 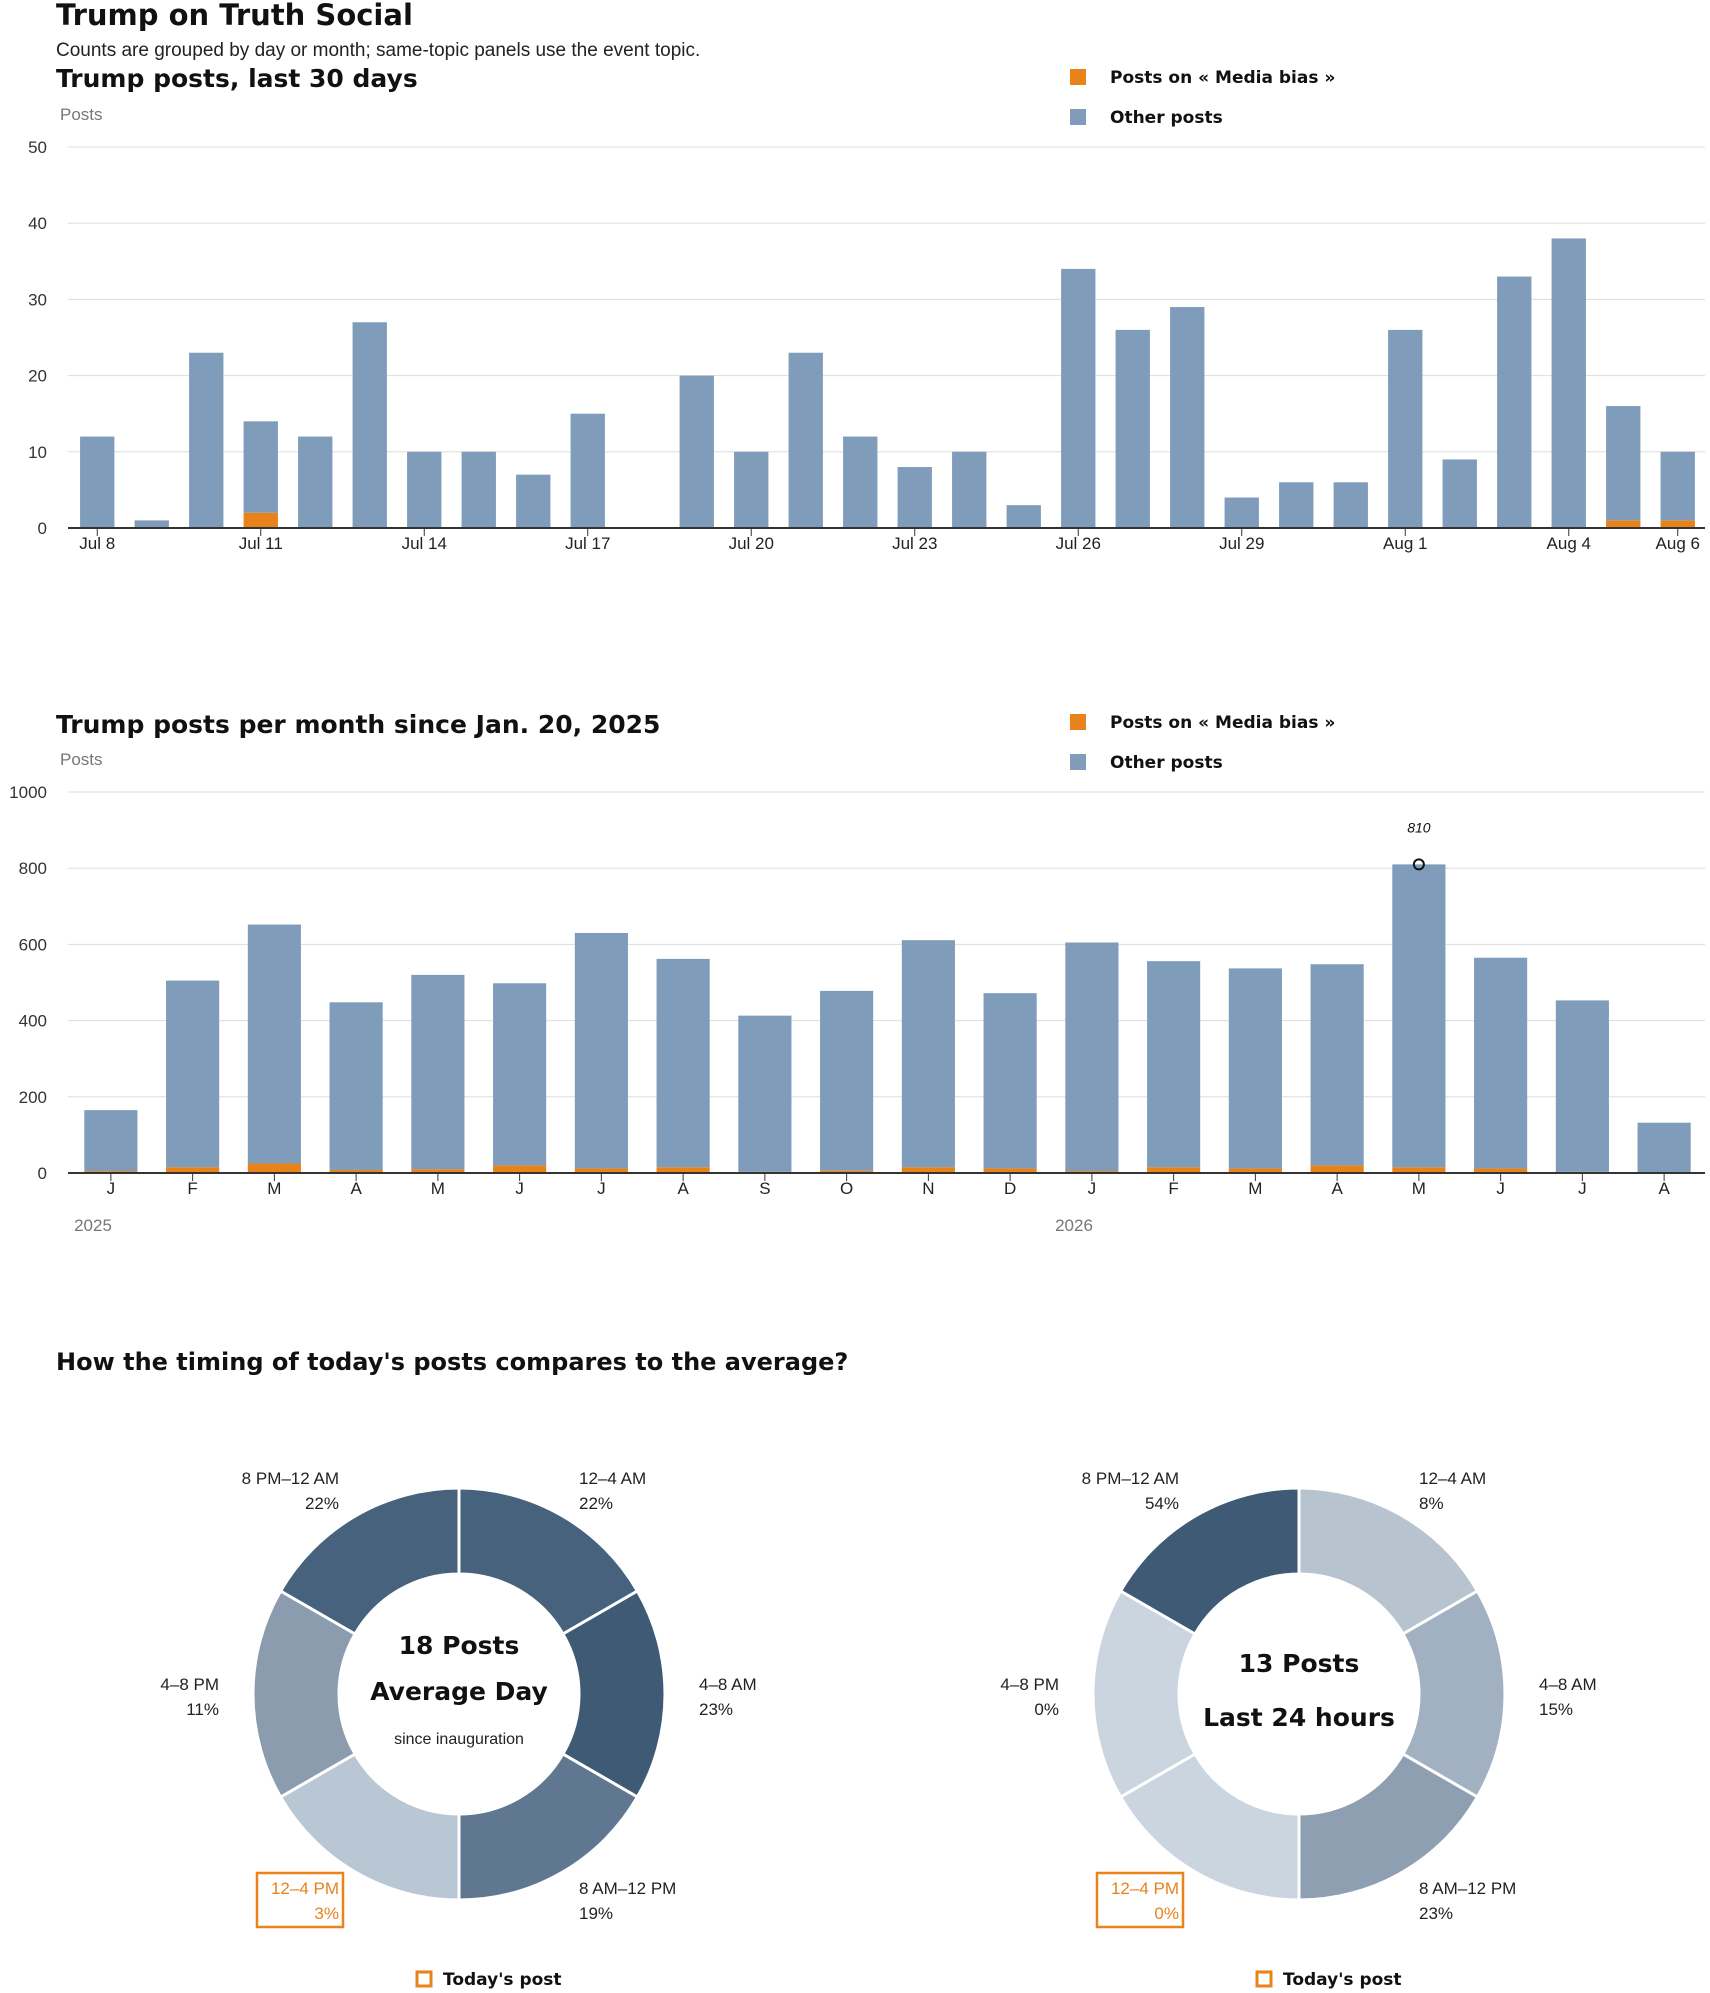 I want to click on y-tick-label: 800, so click(x=33, y=868).